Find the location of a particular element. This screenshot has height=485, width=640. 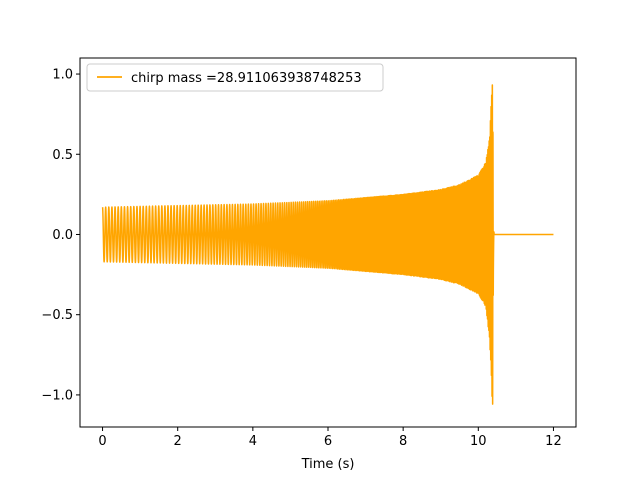

legend: chirp mass =28.911063938748253 is located at coordinates (235, 77).